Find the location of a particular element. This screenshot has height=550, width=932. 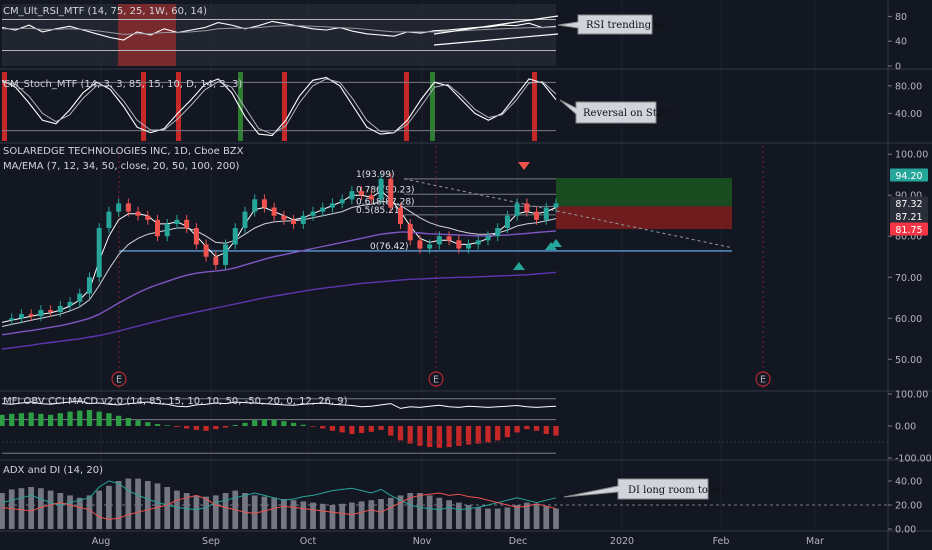

y-tick-2-5: 100.00 is located at coordinates (911, 155).